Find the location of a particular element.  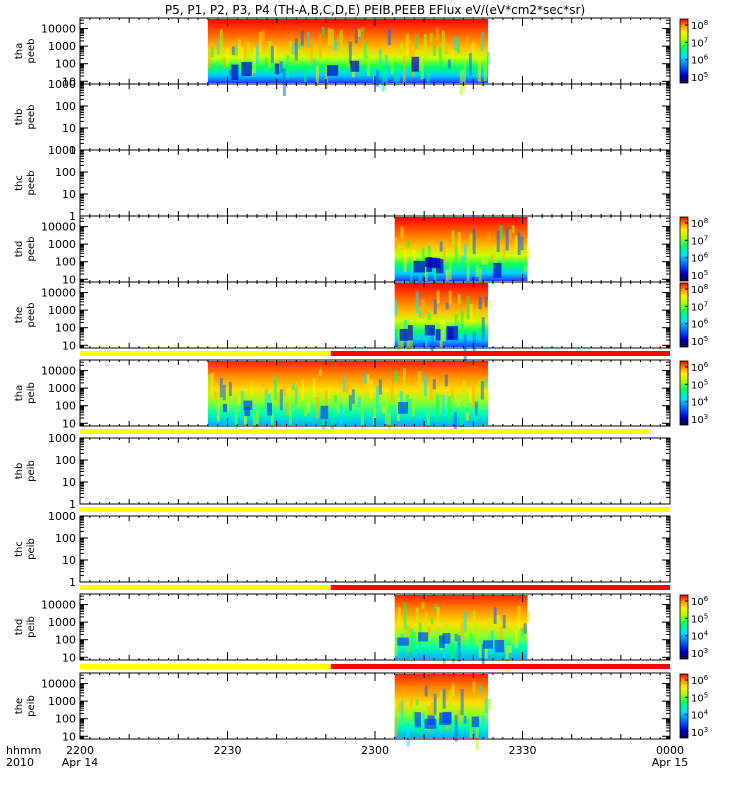

colorbar-label: 10⁸ is located at coordinates (699, 289).